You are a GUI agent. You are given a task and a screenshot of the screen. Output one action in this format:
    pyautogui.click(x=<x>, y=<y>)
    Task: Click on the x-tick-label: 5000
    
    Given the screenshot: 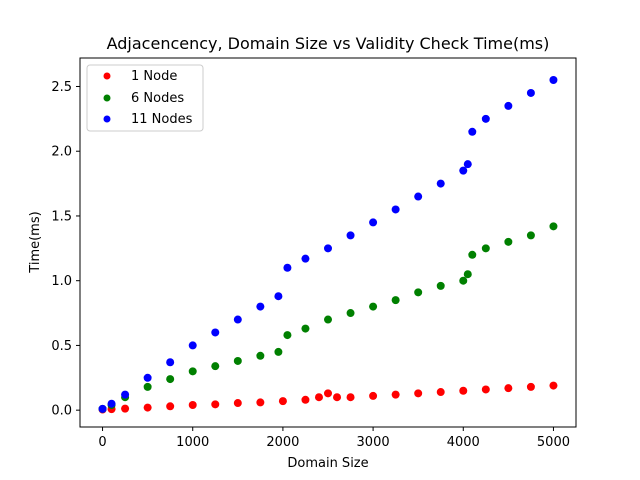 What is the action you would take?
    pyautogui.click(x=553, y=442)
    